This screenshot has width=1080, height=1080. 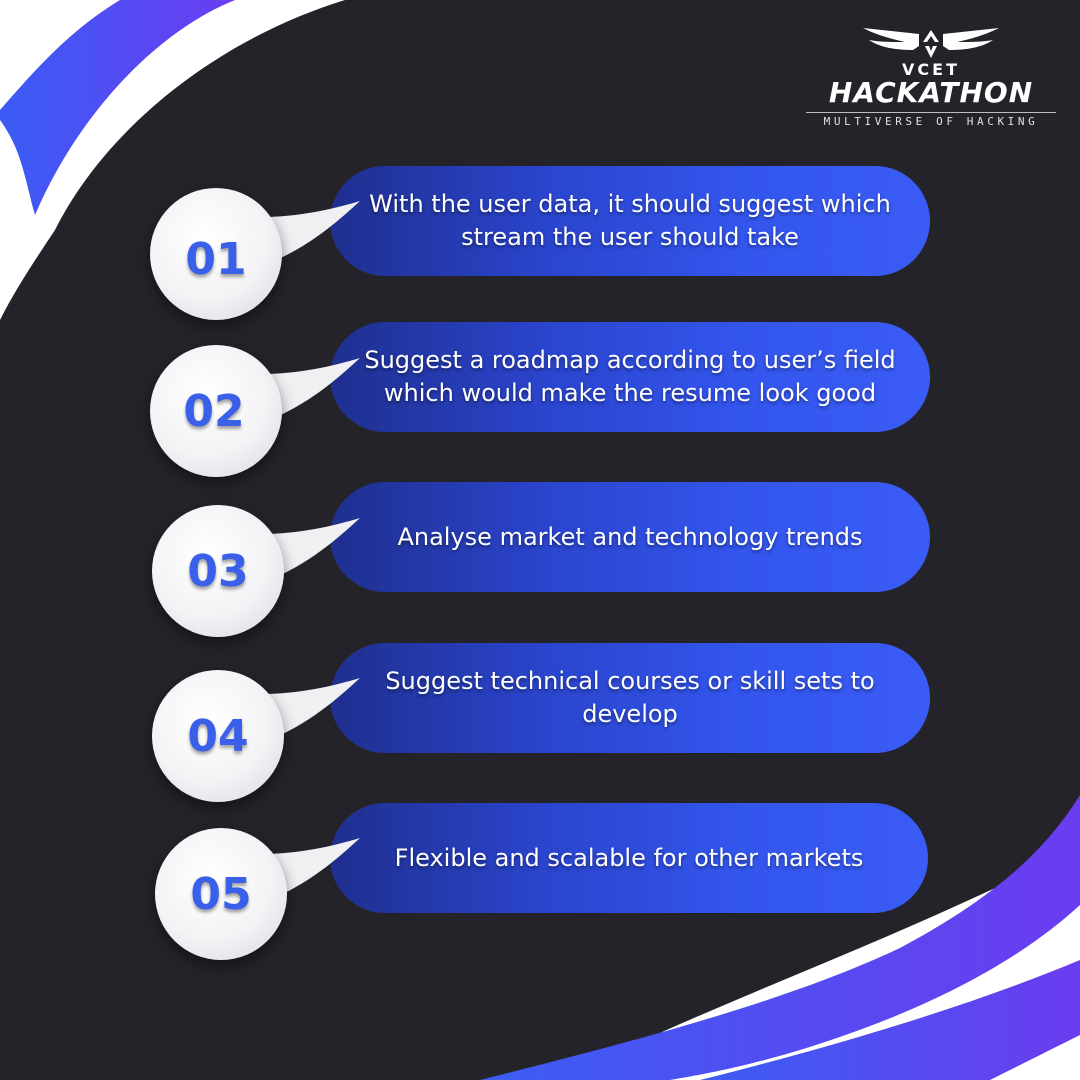 I want to click on logo-hackathon-text: HACKATHON, so click(x=931, y=92).